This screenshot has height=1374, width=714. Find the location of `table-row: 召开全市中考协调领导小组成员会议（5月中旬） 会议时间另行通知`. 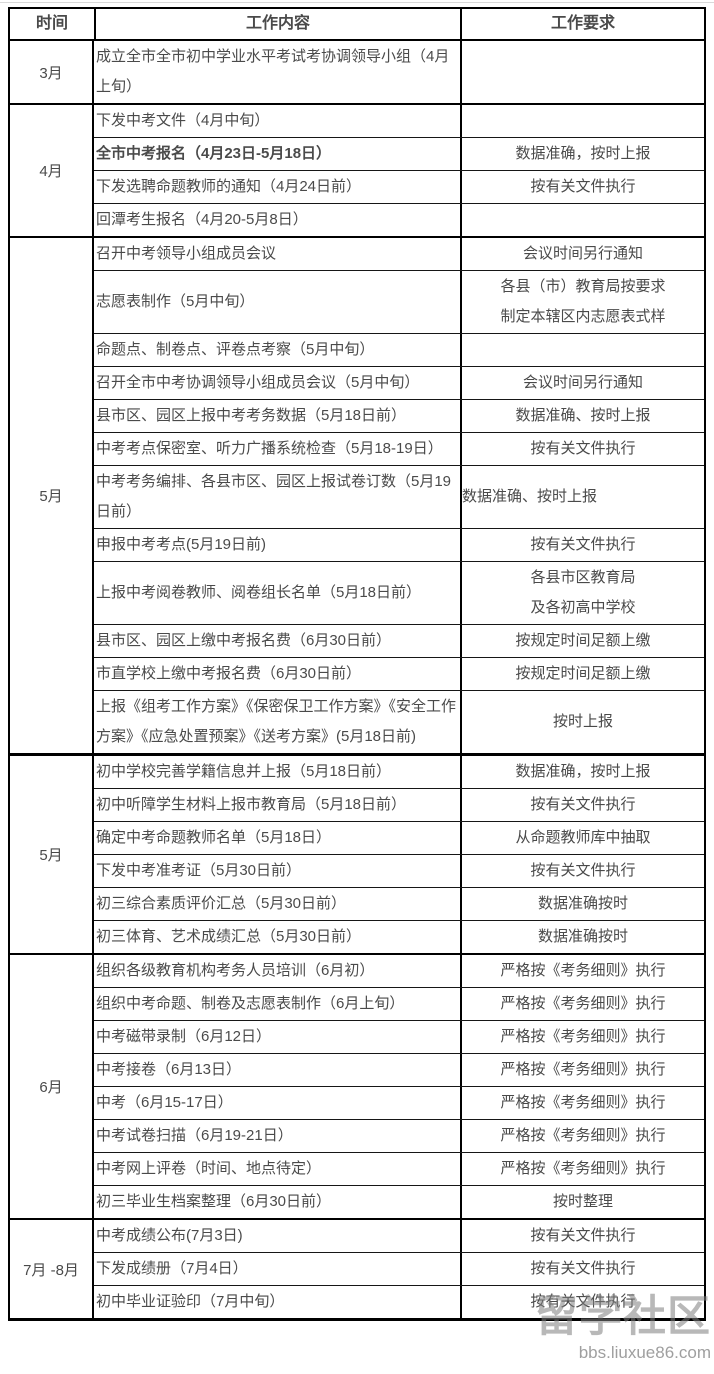

table-row: 召开全市中考协调领导小组成员会议（5月中旬） 会议时间另行通知 is located at coordinates (399, 382).